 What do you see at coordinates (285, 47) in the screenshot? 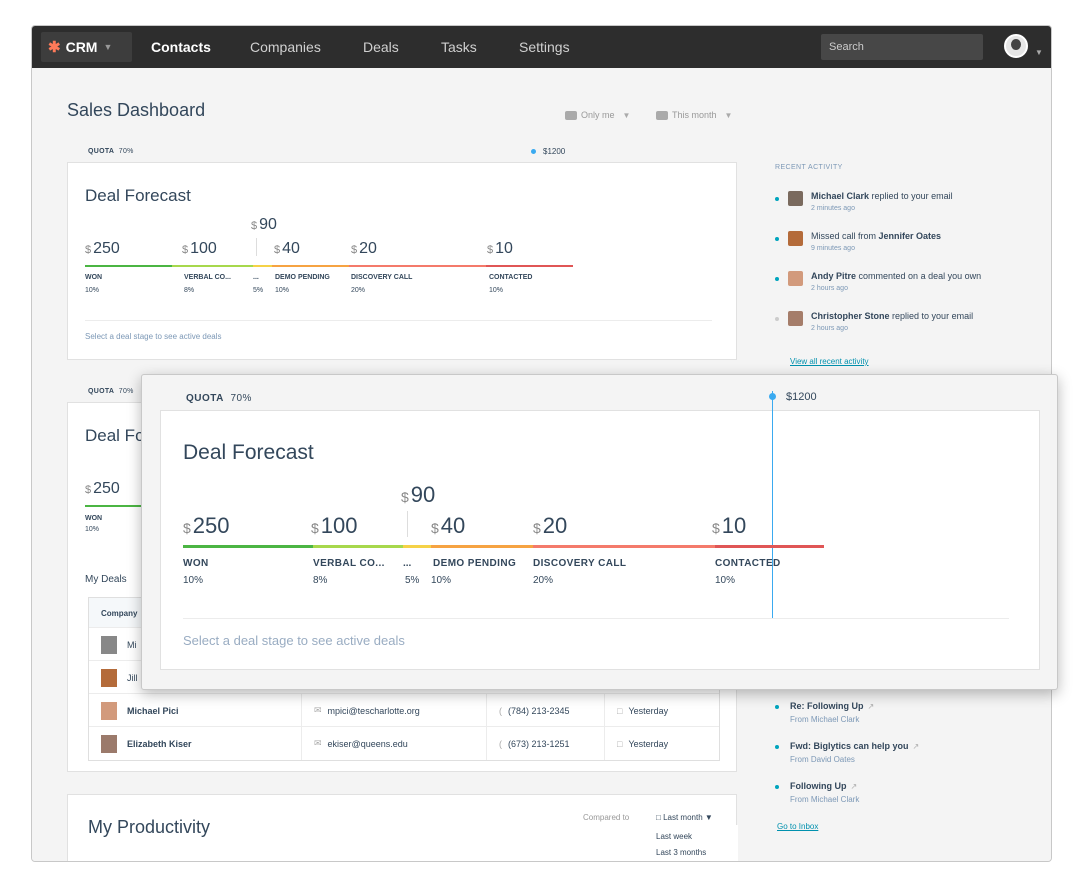
I see `nav-companies: Companies` at bounding box center [285, 47].